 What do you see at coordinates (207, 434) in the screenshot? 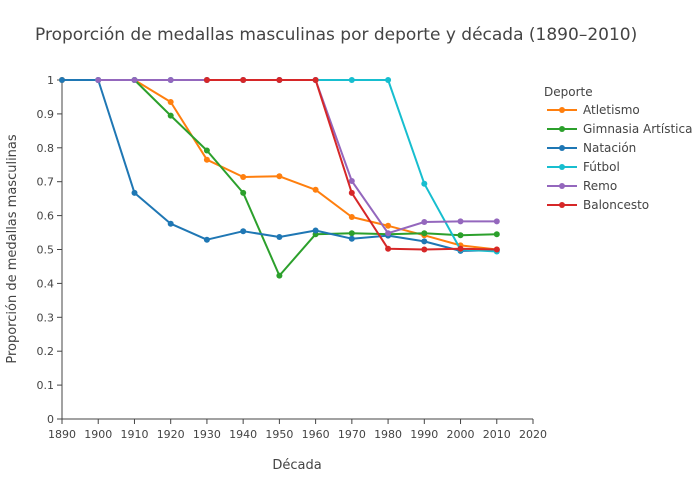
I see `x-tick-label: 1930` at bounding box center [207, 434].